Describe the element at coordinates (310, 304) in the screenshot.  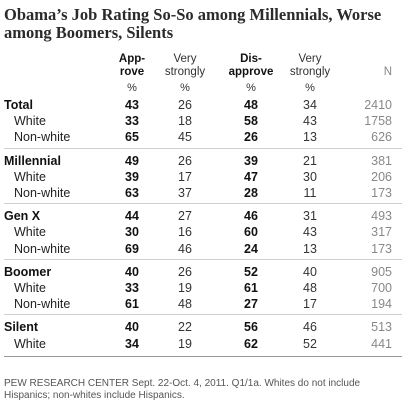
I see `cell-disapprove-very-strongly: 17` at that location.